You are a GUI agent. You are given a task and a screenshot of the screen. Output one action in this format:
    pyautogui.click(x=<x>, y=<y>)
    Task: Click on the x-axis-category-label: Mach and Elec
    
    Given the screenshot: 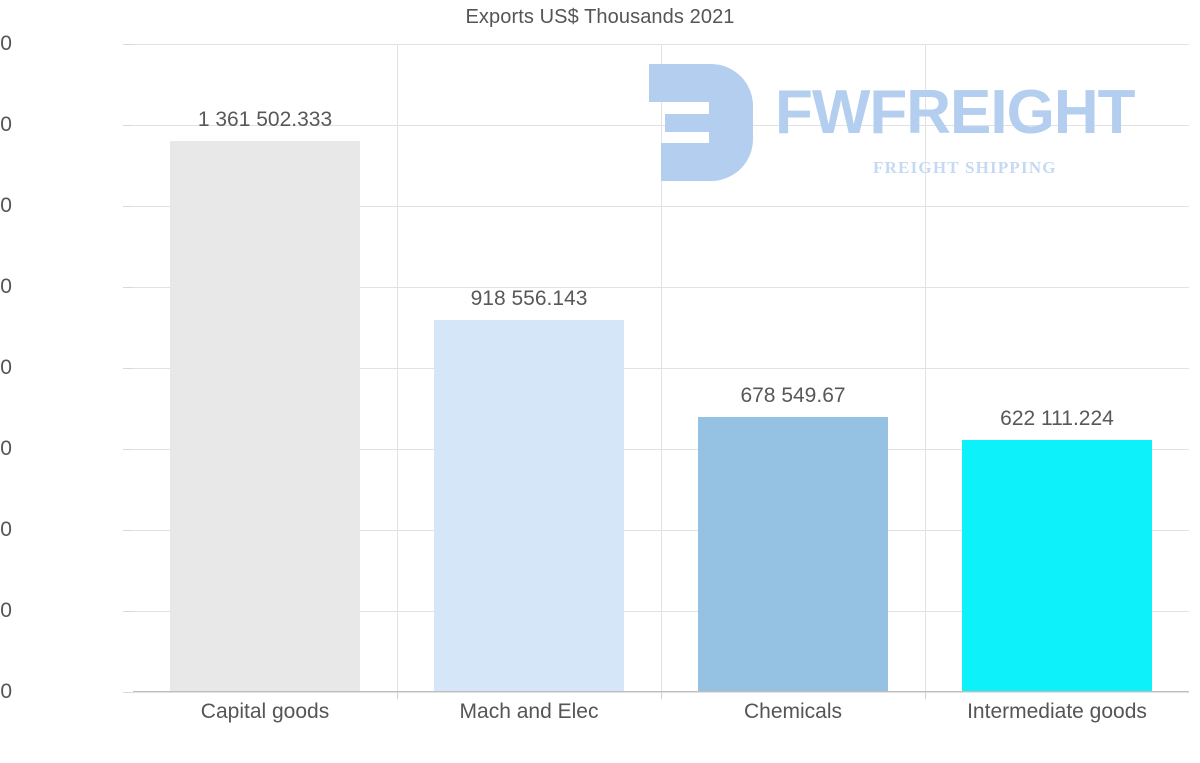 What is the action you would take?
    pyautogui.click(x=529, y=711)
    